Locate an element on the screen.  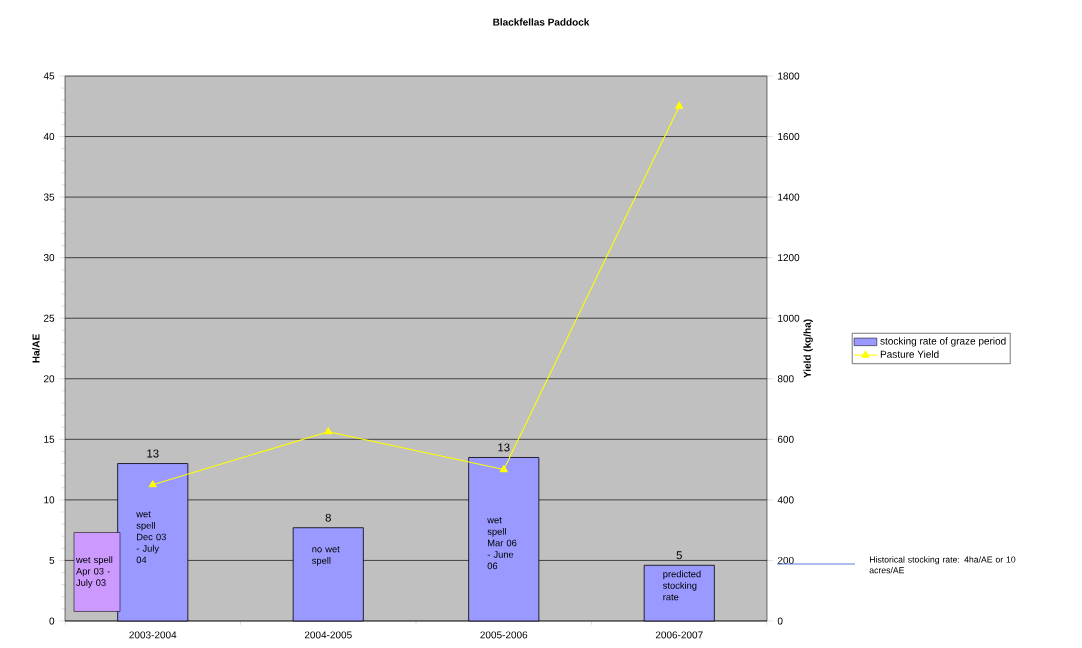
y-tick-label: 35 is located at coordinates (49, 197).